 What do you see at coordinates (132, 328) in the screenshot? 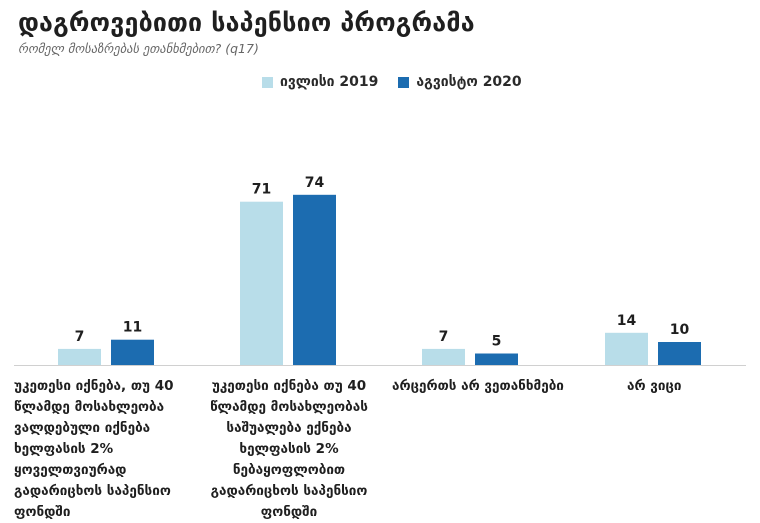
I see `data-label-mandatory-series-2: 11` at bounding box center [132, 328].